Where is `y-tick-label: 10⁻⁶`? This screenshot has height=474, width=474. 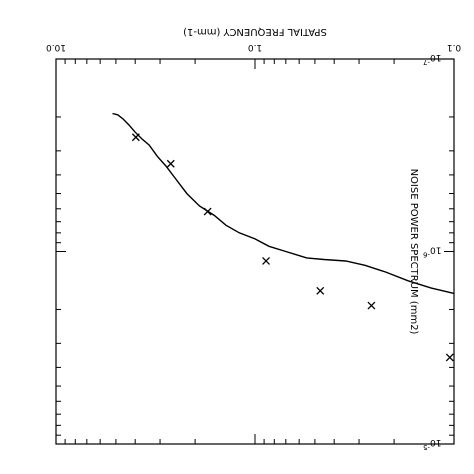
y-tick-label: 10⁻⁶ is located at coordinates (431, 252).